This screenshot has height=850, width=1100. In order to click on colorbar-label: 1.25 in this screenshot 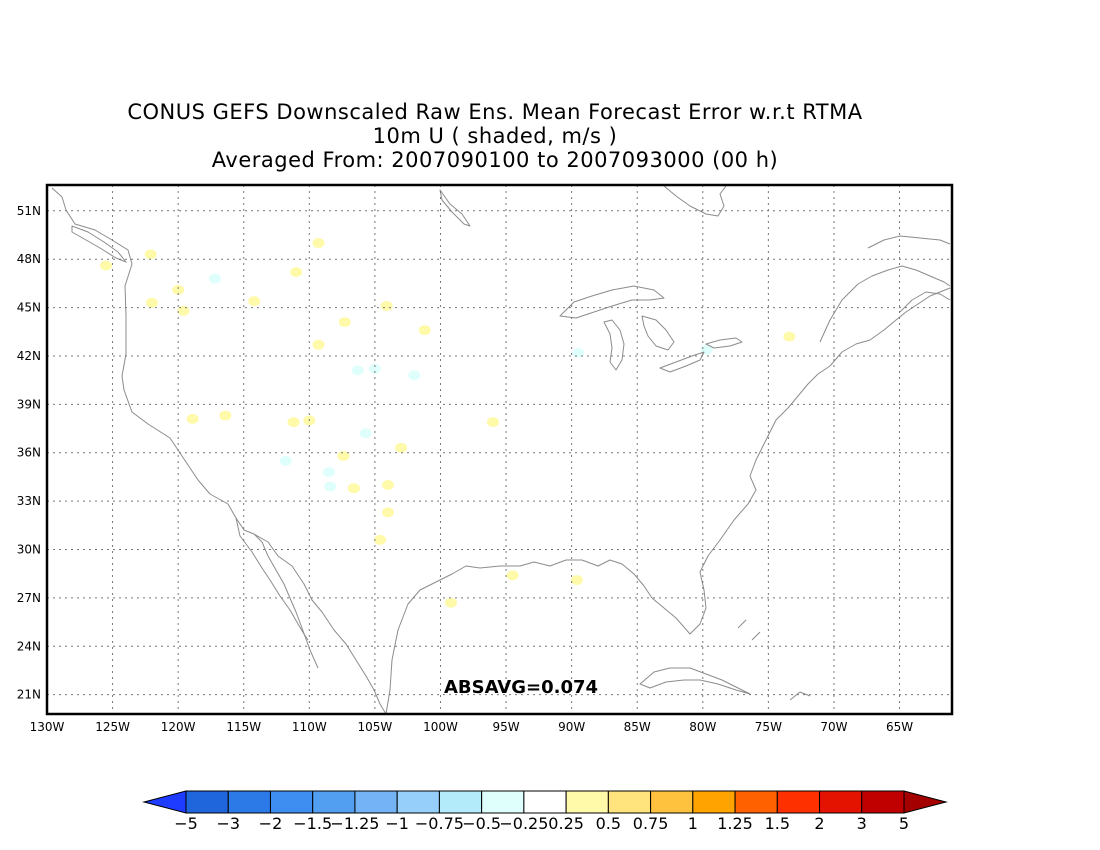, I will do `click(735, 823)`.